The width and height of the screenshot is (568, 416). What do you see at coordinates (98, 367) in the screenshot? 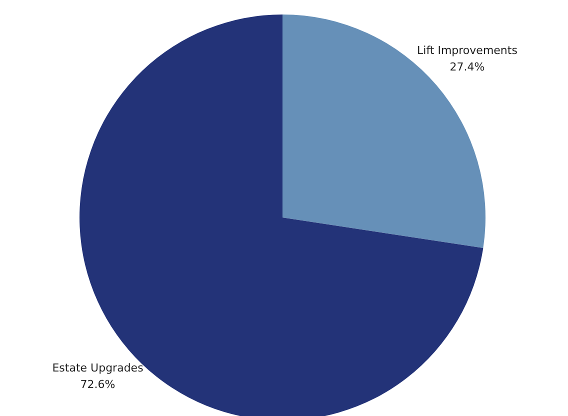
I see `slice-label: Estate Upgrades` at bounding box center [98, 367].